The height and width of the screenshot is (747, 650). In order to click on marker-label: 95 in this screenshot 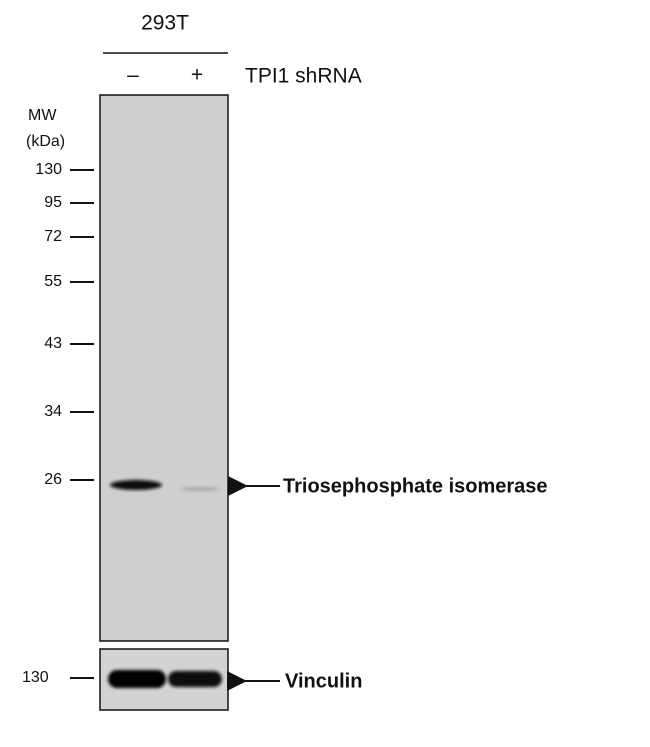, I will do `click(53, 202)`.